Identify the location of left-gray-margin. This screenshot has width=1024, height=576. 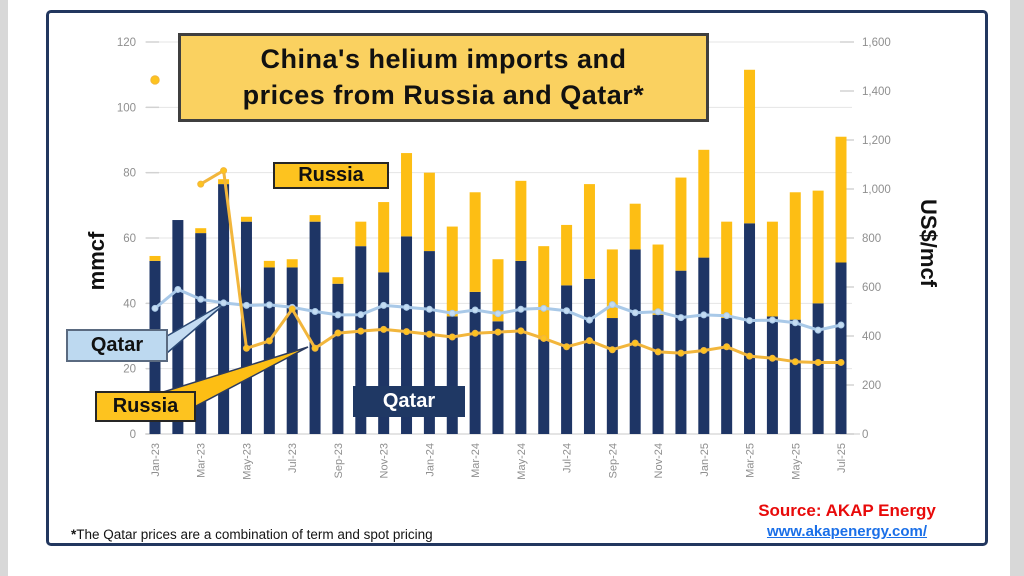
(4, 288).